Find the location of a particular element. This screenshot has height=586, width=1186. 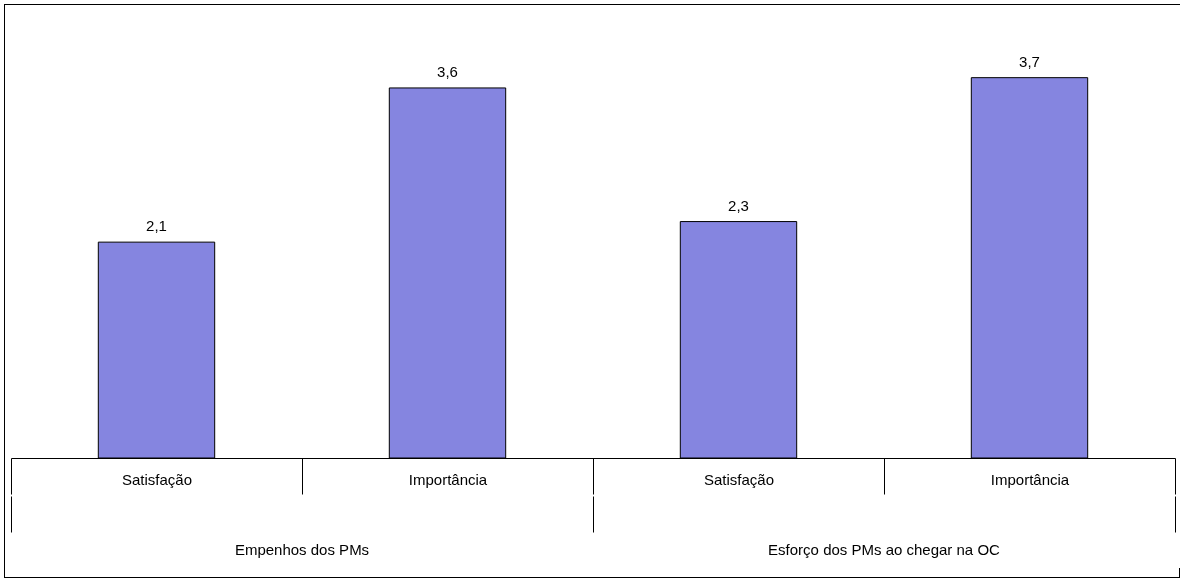

data-label: 3,7 is located at coordinates (1029, 61).